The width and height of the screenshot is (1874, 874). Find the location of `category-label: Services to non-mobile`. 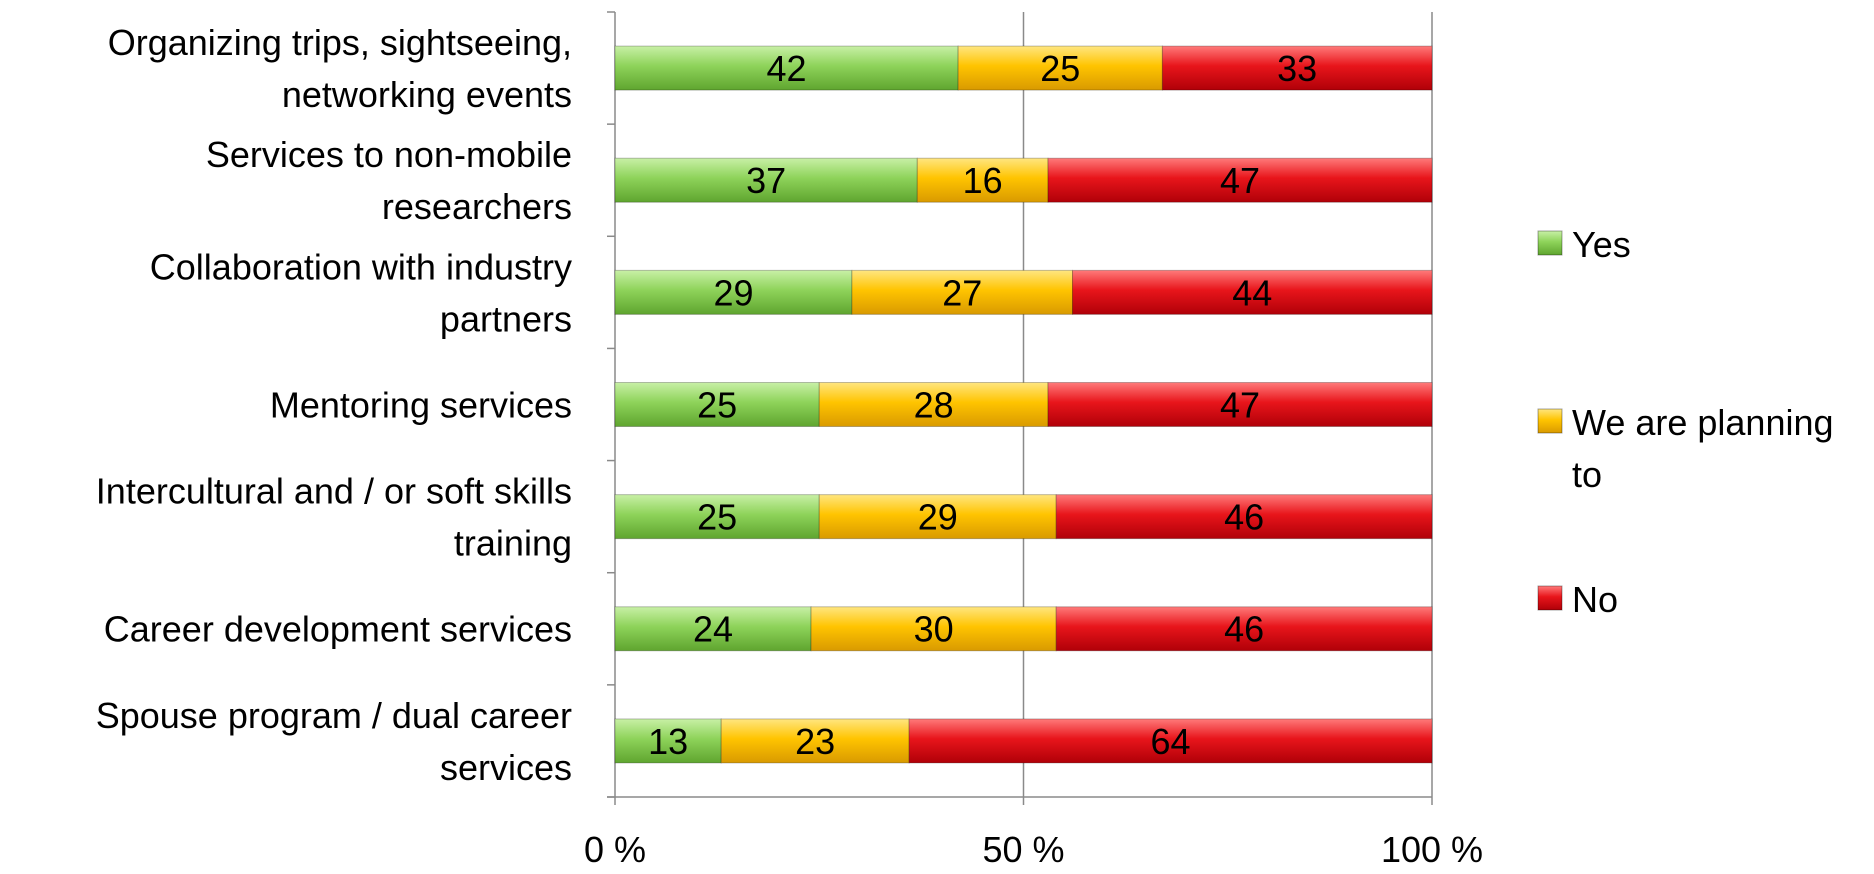

category-label: Services to non-mobile is located at coordinates (389, 154).